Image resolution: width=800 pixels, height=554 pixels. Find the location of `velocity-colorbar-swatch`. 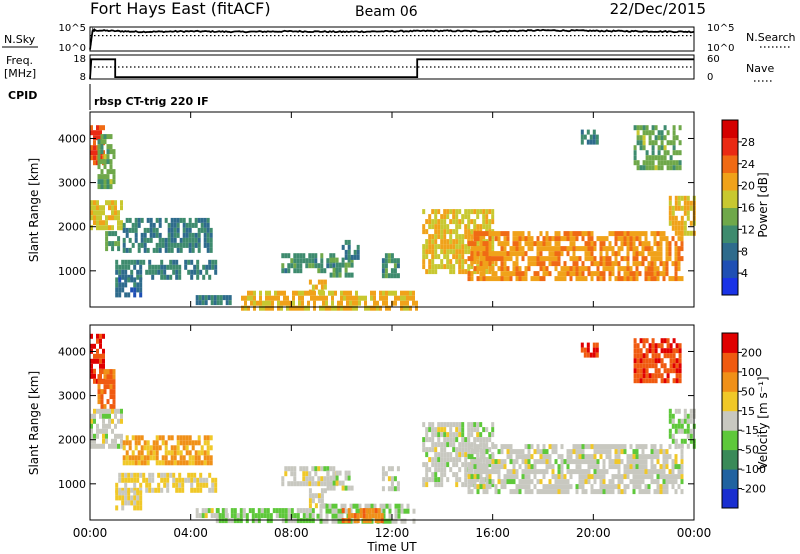

velocity-colorbar-swatch is located at coordinates (730, 362).